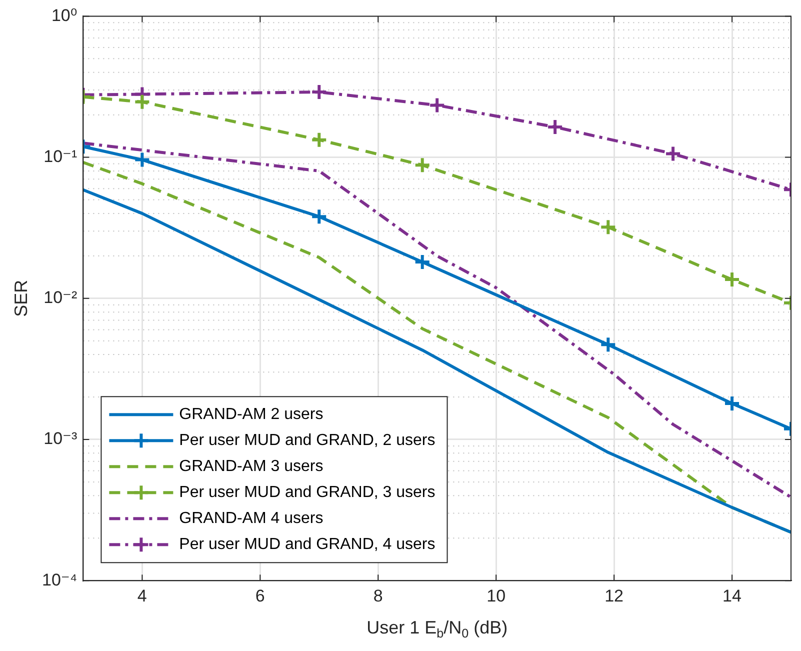 The width and height of the screenshot is (801, 651). What do you see at coordinates (732, 596) in the screenshot?
I see `x-tick-label: 14` at bounding box center [732, 596].